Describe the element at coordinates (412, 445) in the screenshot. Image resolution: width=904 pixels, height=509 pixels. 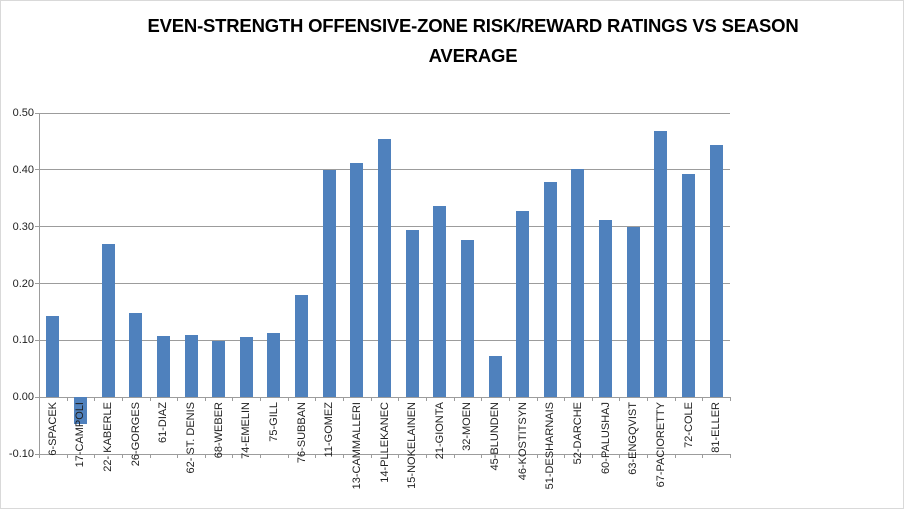
I see `x-category-label: 15-NOKELAINEN` at that location.